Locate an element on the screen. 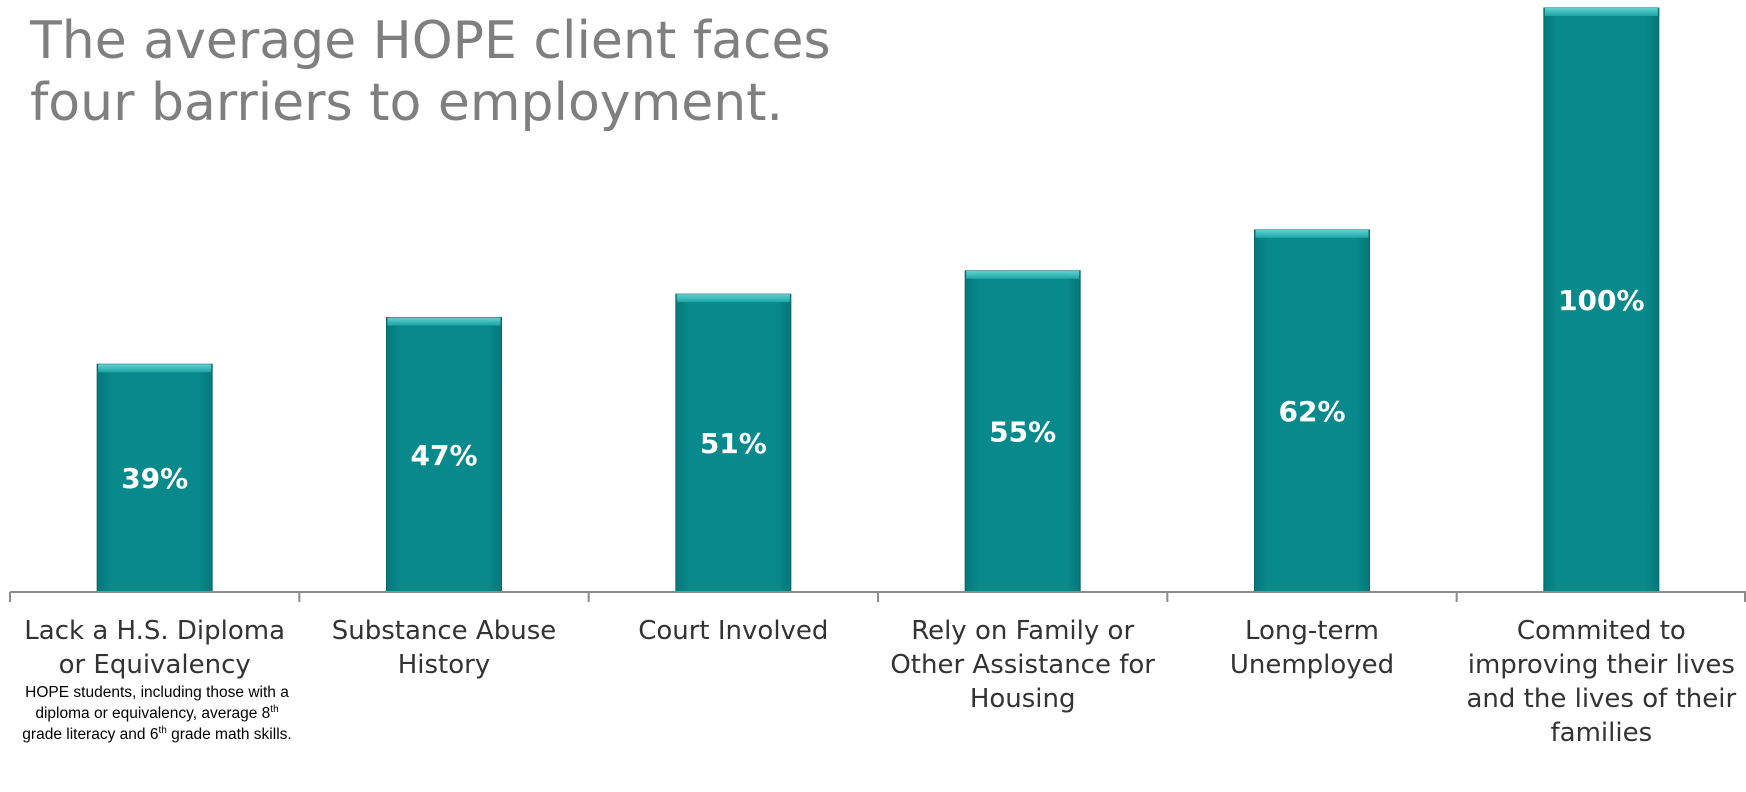  data-label: 100% is located at coordinates (1601, 300).